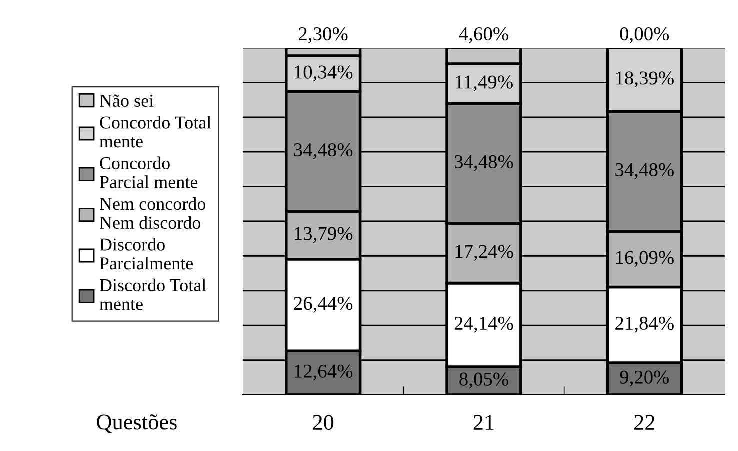 Image resolution: width=738 pixels, height=451 pixels. I want to click on data-label: 8,05%, so click(484, 380).